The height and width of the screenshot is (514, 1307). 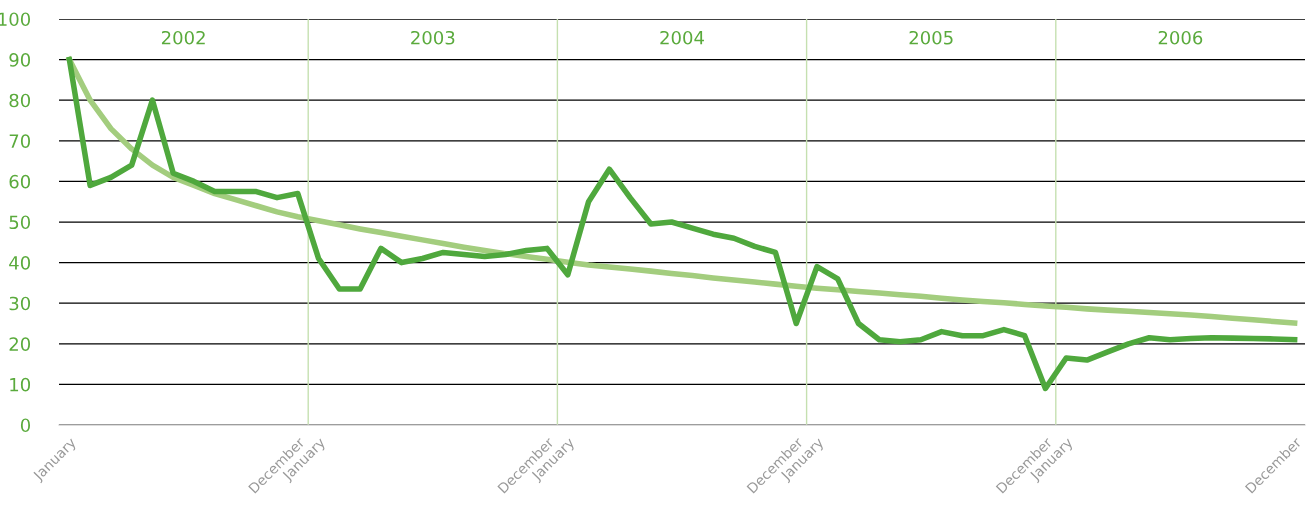 I want to click on y-tick-label: 30, so click(x=20, y=303).